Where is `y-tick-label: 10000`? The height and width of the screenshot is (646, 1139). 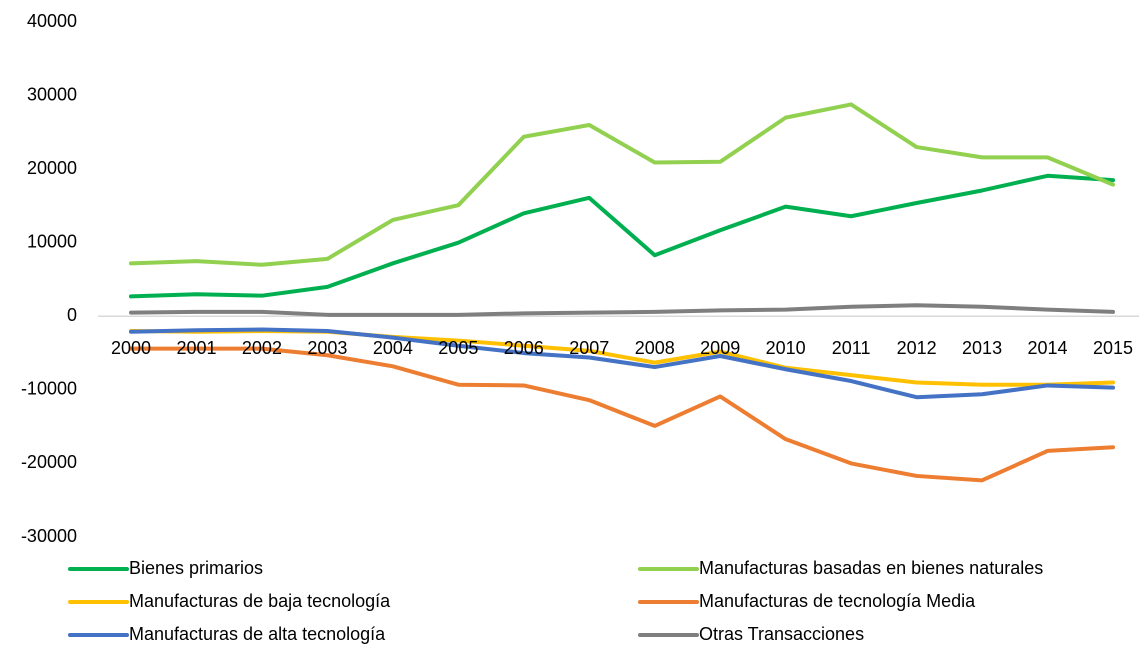
y-tick-label: 10000 is located at coordinates (52, 241).